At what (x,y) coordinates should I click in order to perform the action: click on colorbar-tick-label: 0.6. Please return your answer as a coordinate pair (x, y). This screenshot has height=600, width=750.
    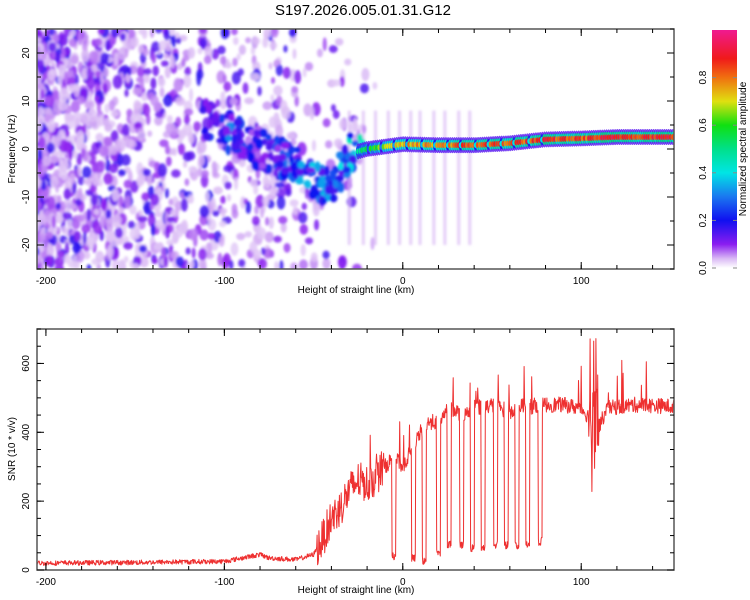
    Looking at the image, I should click on (703, 125).